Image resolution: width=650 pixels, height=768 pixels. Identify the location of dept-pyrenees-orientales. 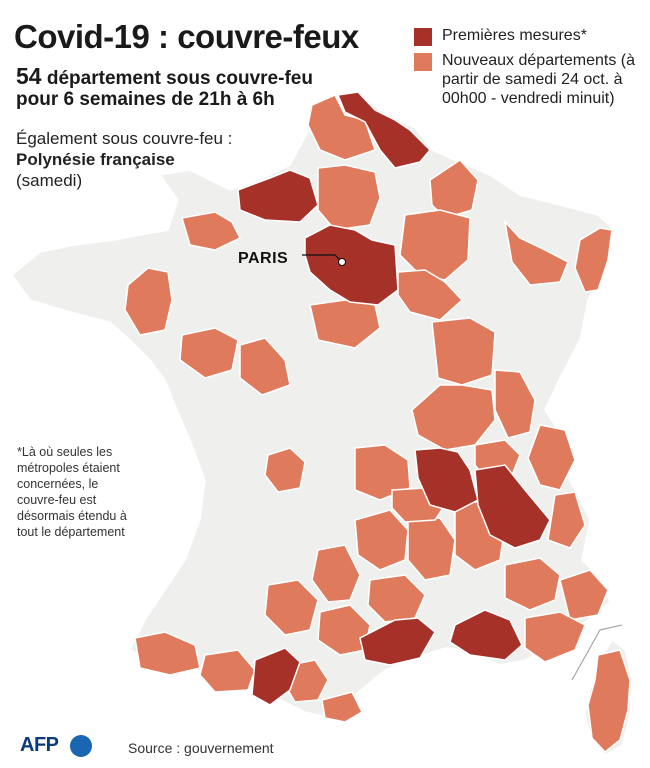
(342, 707).